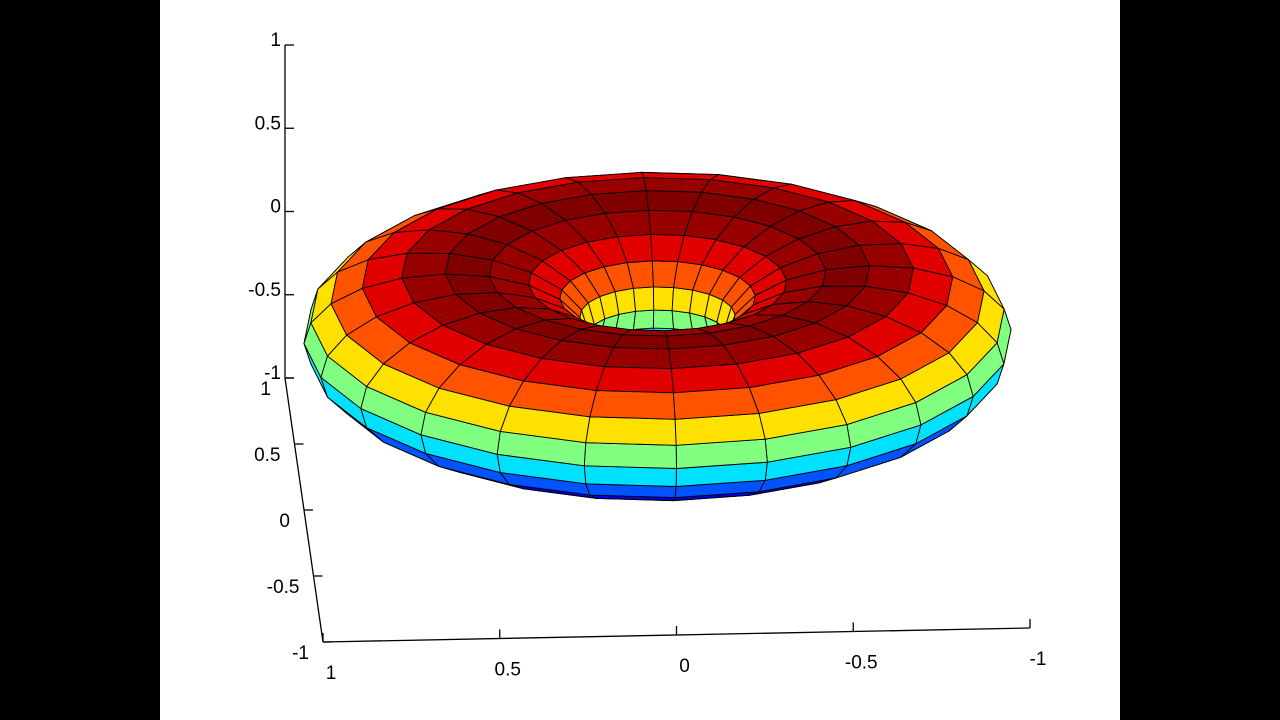 The width and height of the screenshot is (1280, 720). I want to click on z-tick-label: 1, so click(275, 40).